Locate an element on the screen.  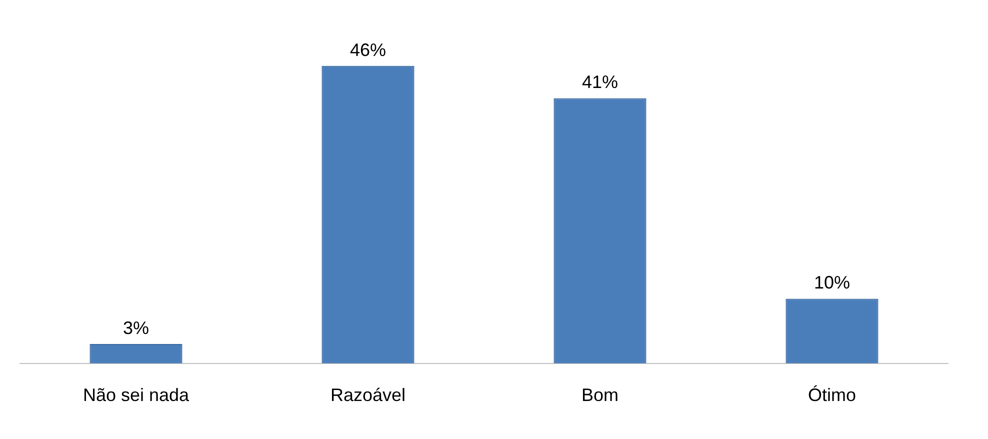
x-tick-label: Não sei nada is located at coordinates (136, 395).